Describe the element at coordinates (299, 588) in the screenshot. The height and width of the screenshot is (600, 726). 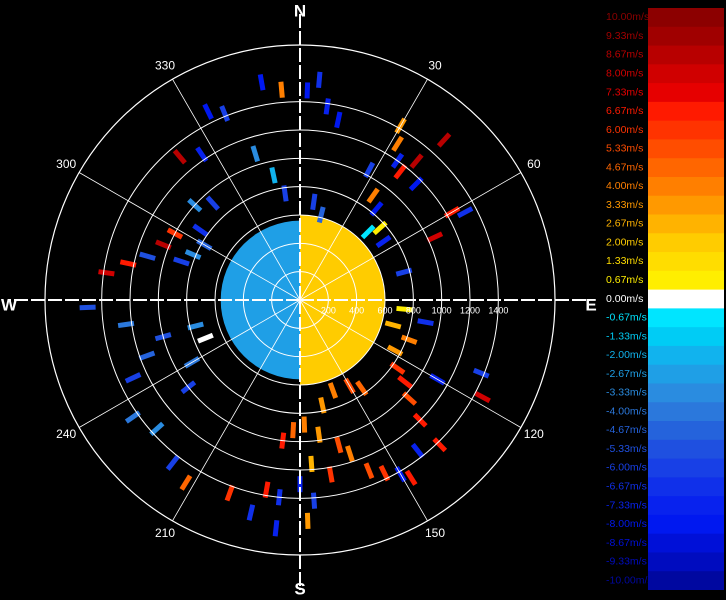
I see `direction-south: S` at that location.